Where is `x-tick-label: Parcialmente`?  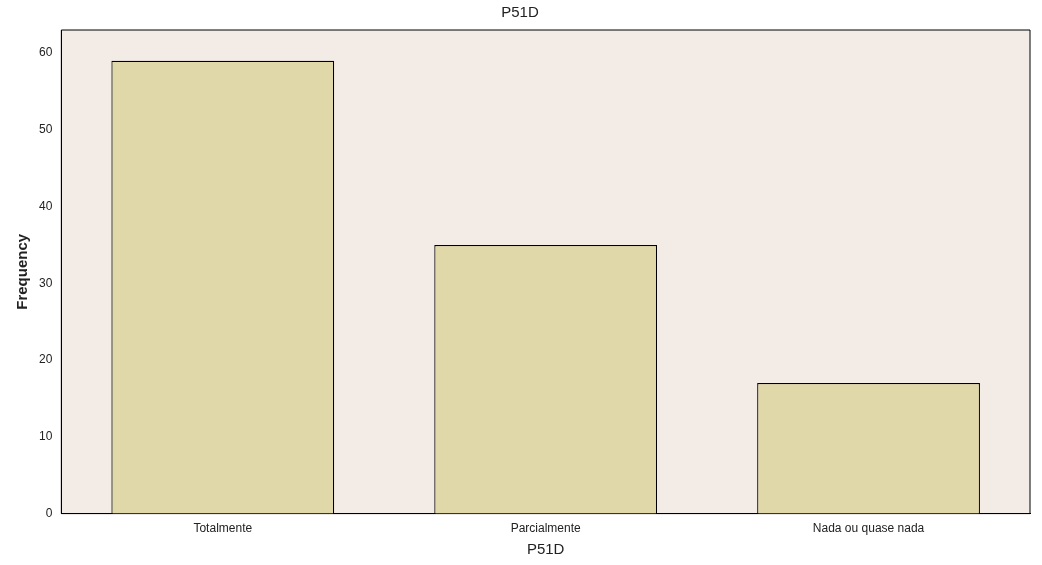
x-tick-label: Parcialmente is located at coordinates (546, 528).